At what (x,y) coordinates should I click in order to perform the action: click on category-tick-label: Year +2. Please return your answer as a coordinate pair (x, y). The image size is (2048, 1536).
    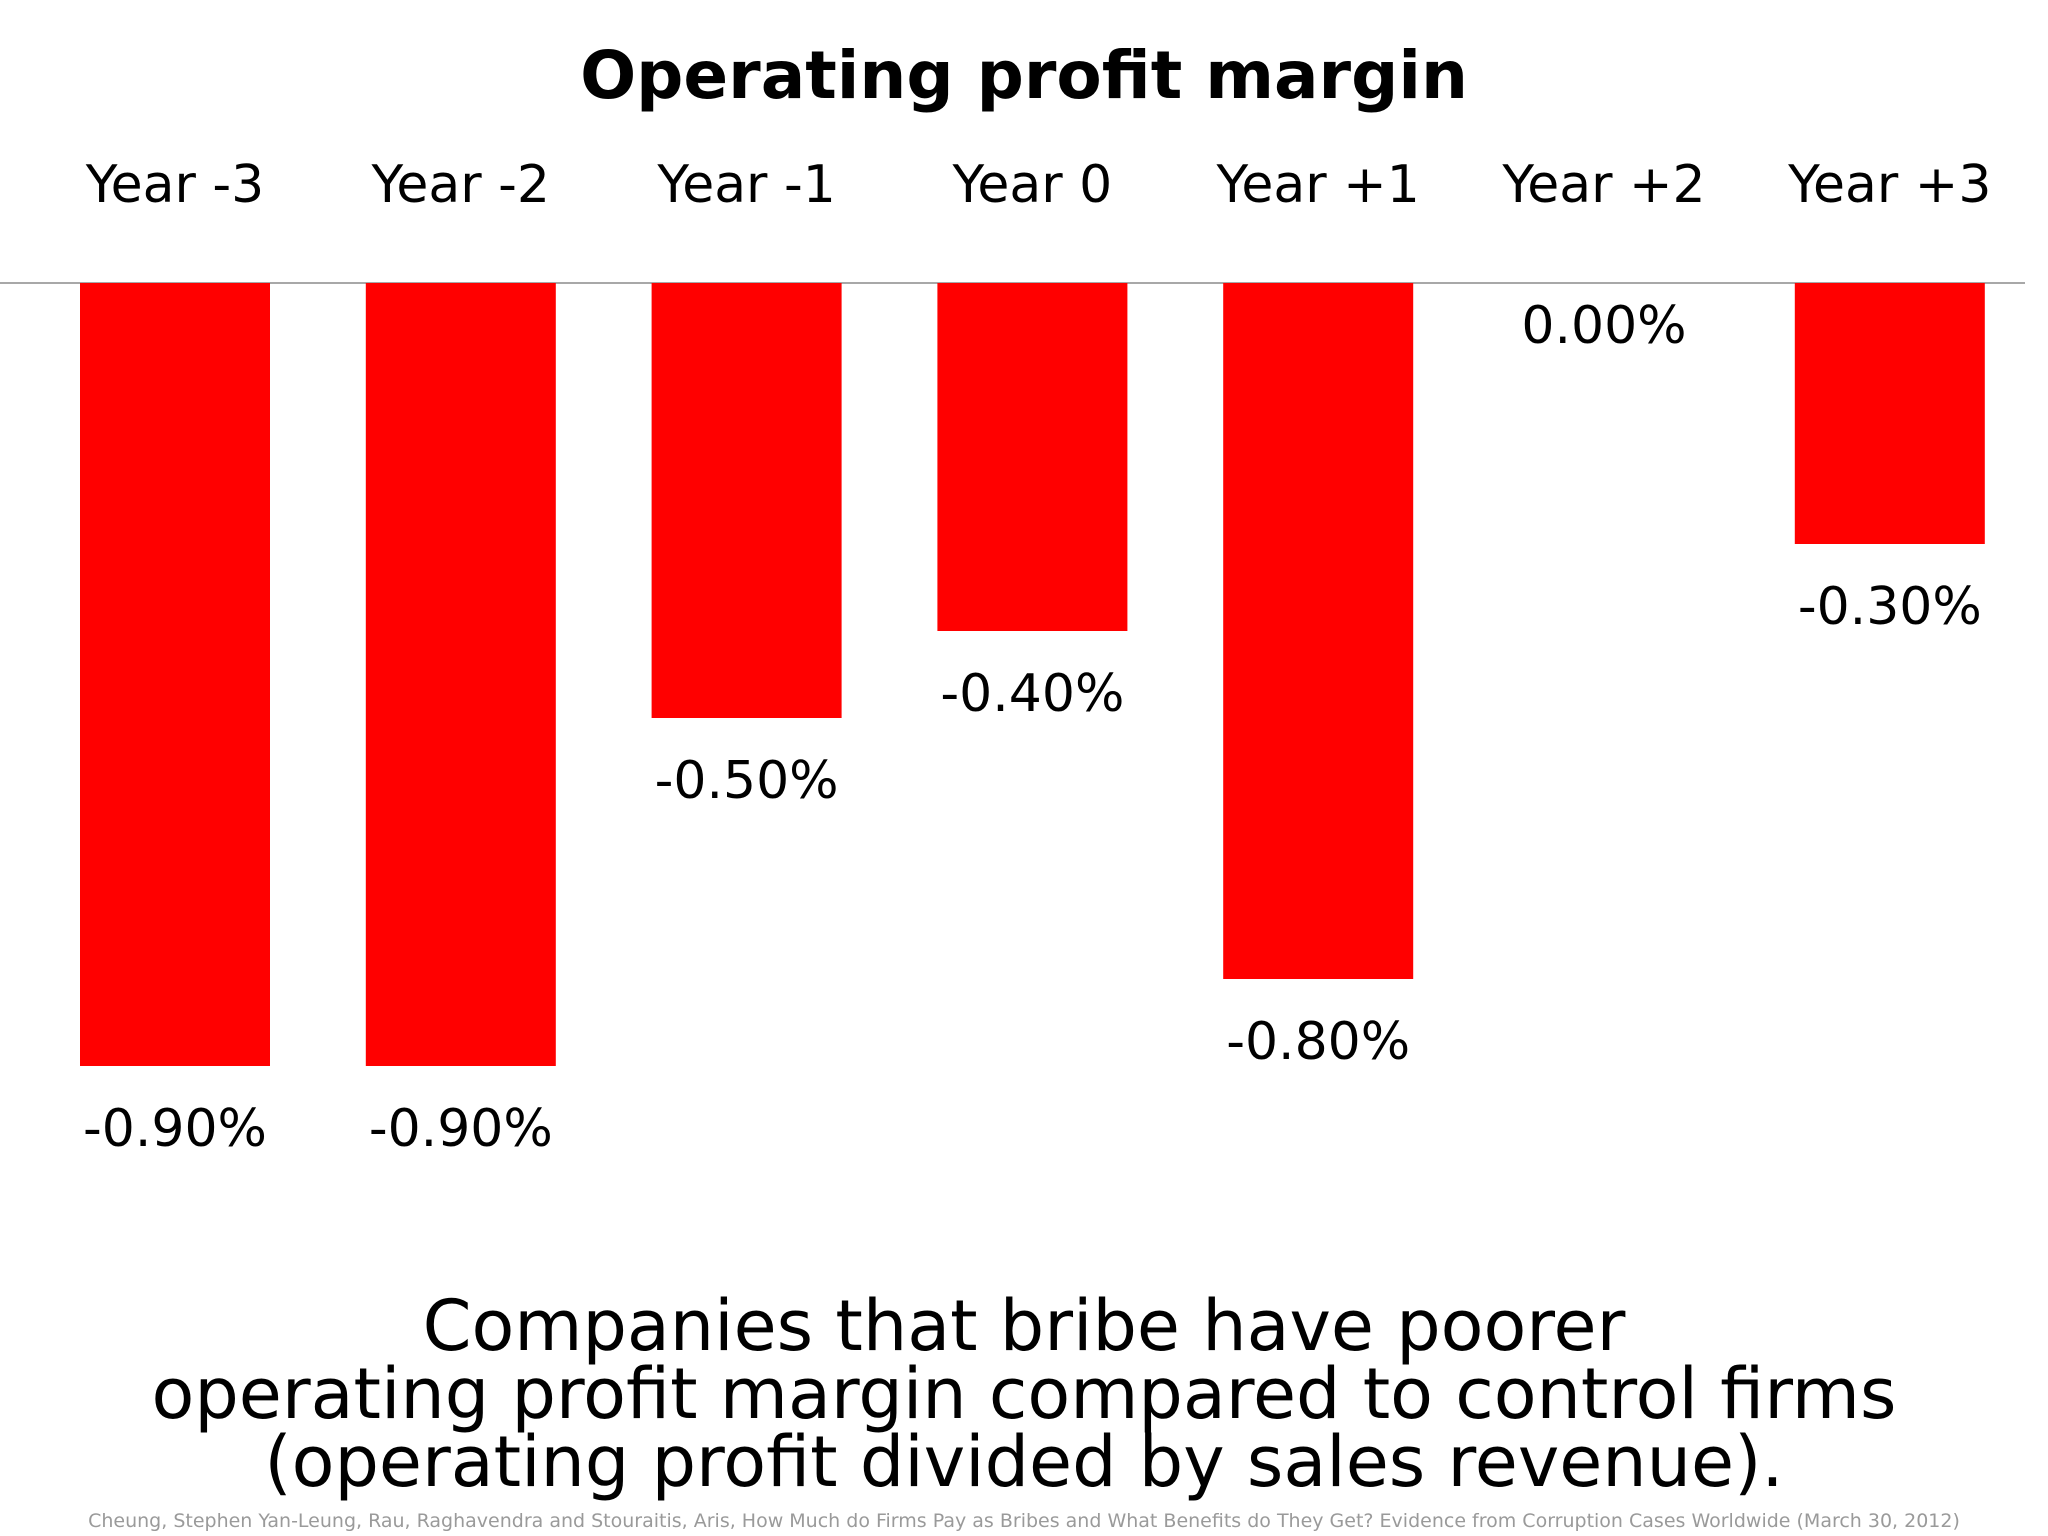
    Looking at the image, I should click on (1603, 185).